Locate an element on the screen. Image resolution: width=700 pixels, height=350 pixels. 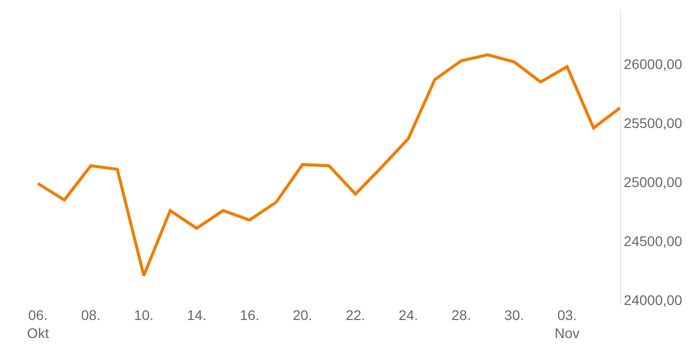
y-tick-label: 25500,00 is located at coordinates (653, 123).